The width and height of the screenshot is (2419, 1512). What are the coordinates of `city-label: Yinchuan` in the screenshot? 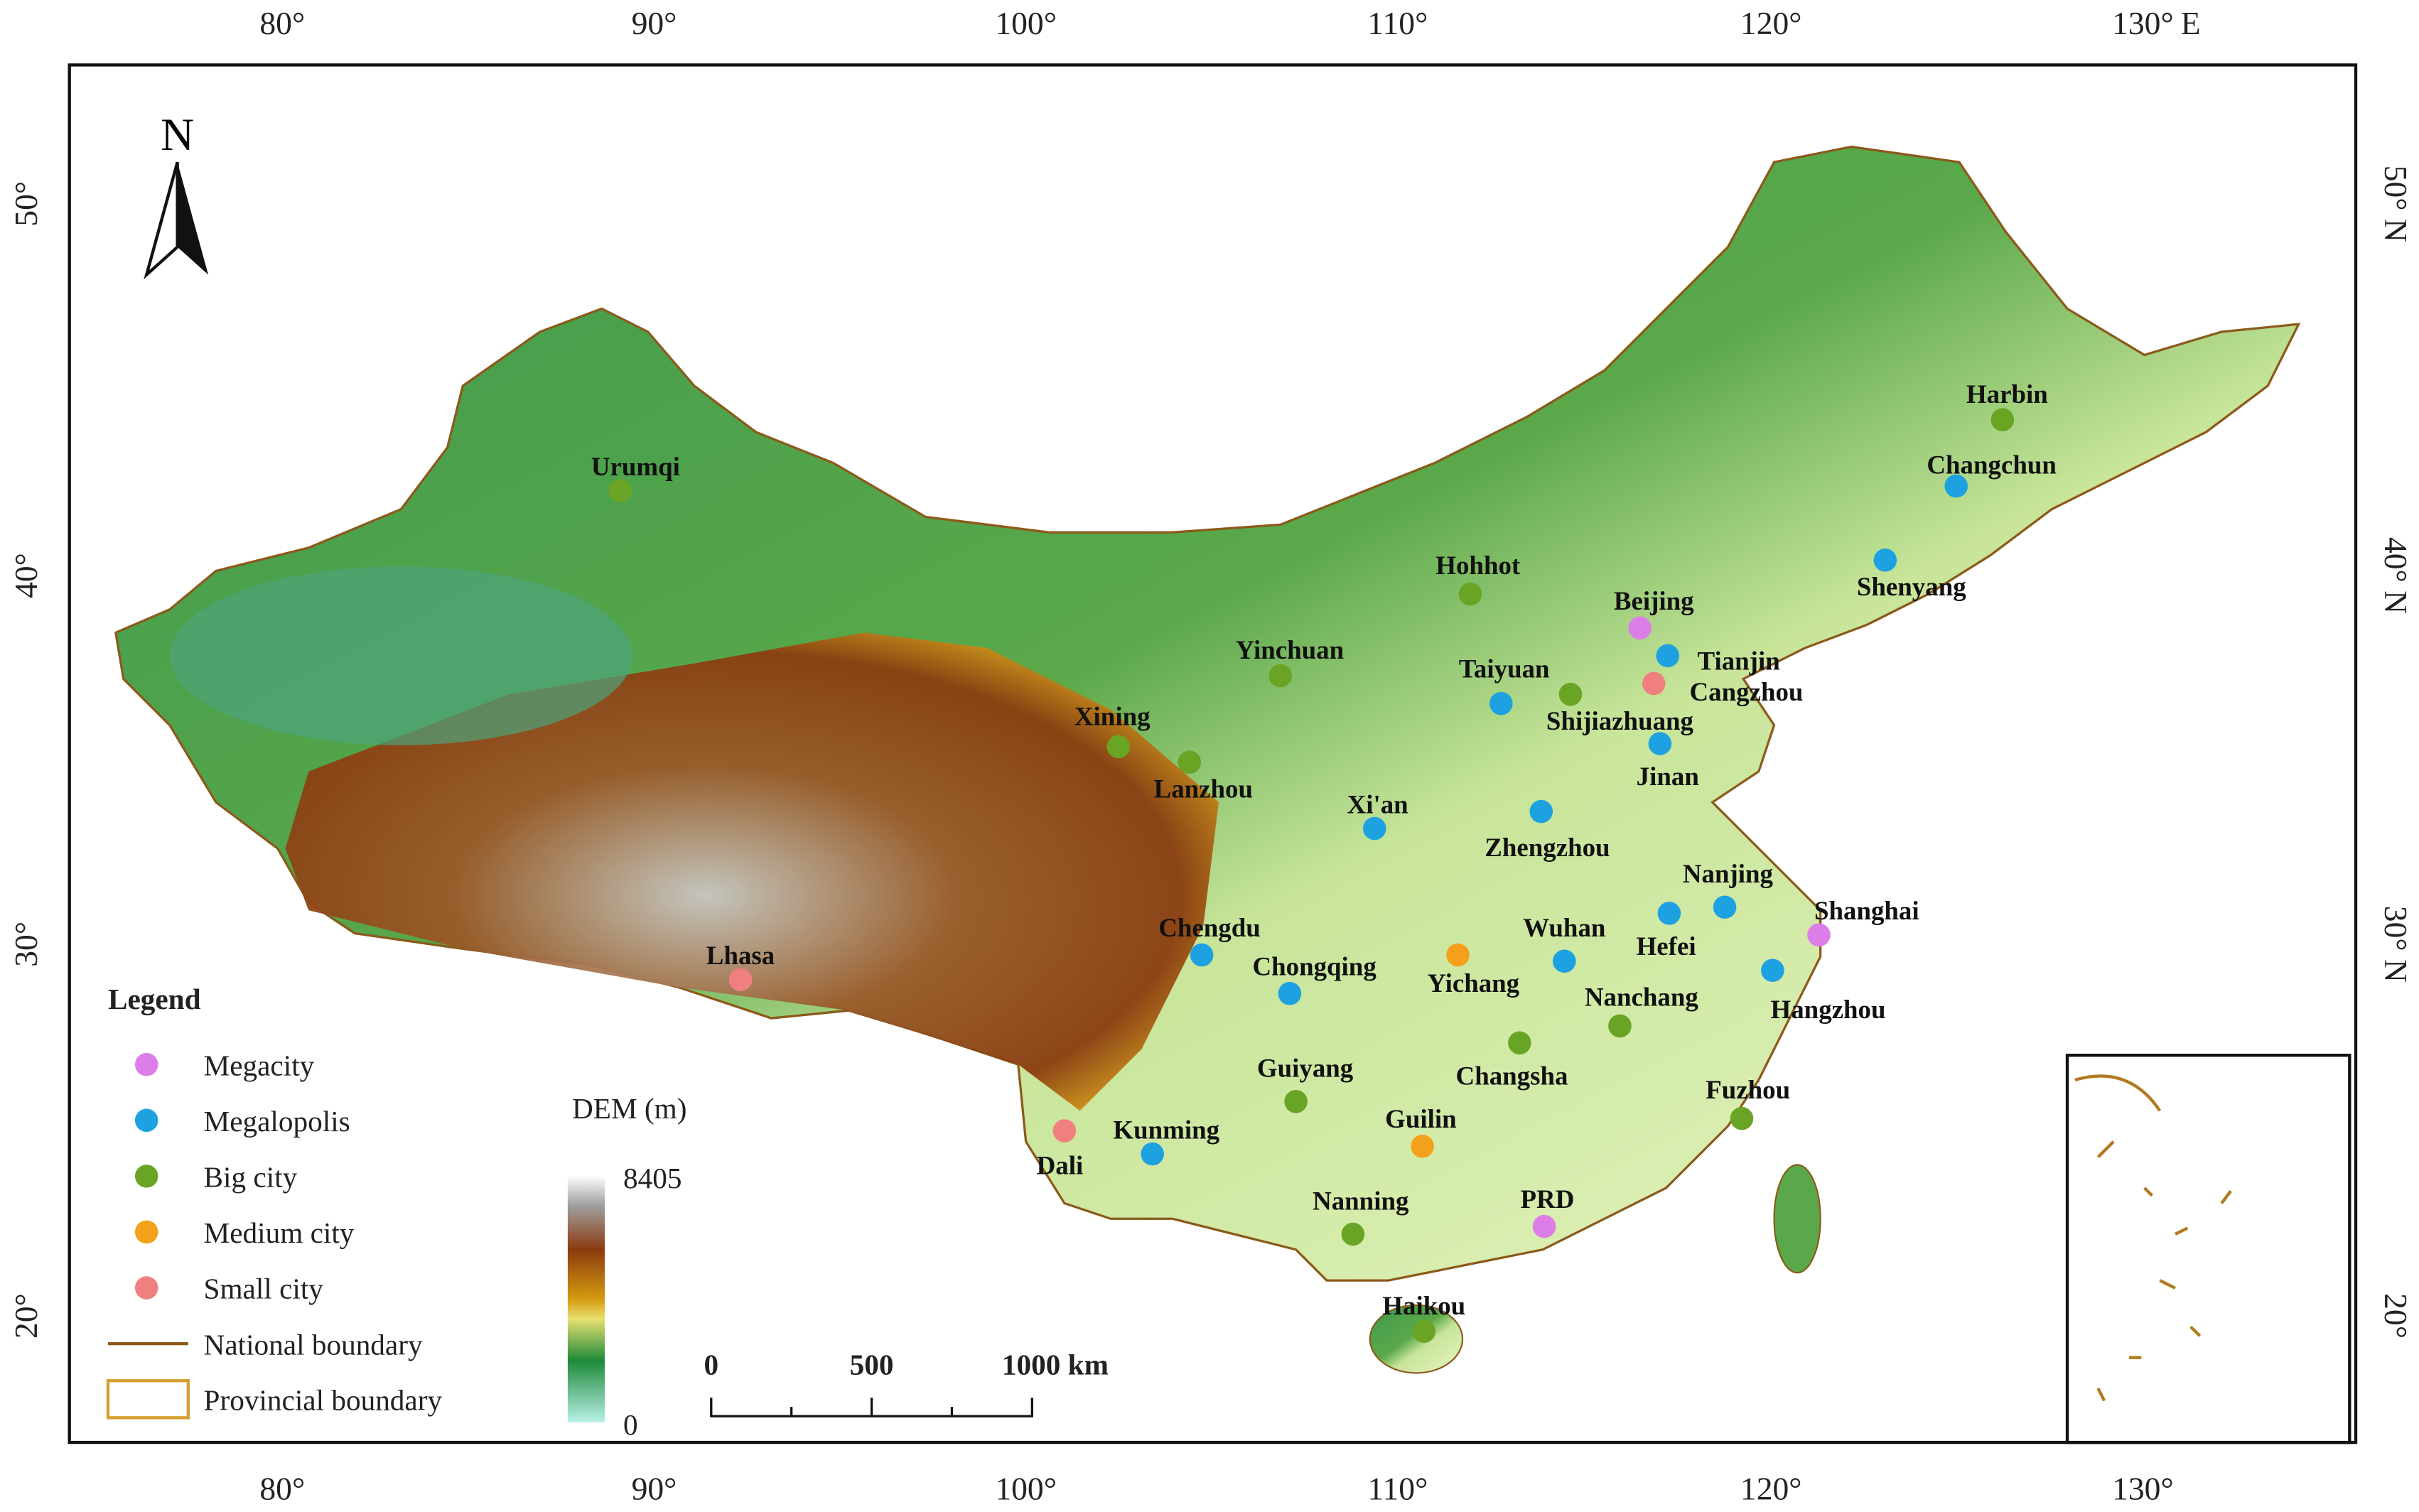 It's located at (1290, 649).